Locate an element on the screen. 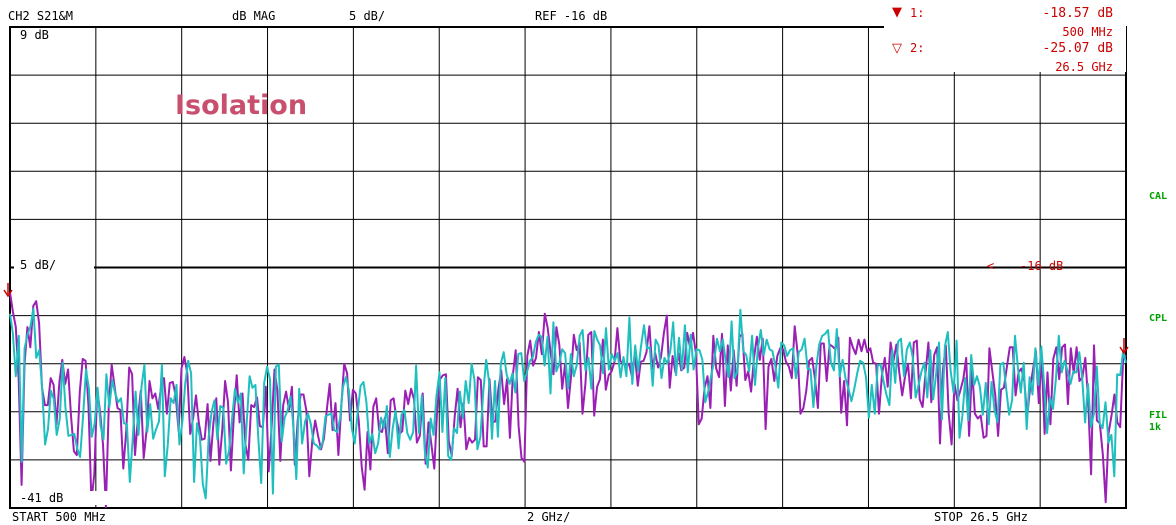  marker-1-symbol: ▼ is located at coordinates (897, 12).